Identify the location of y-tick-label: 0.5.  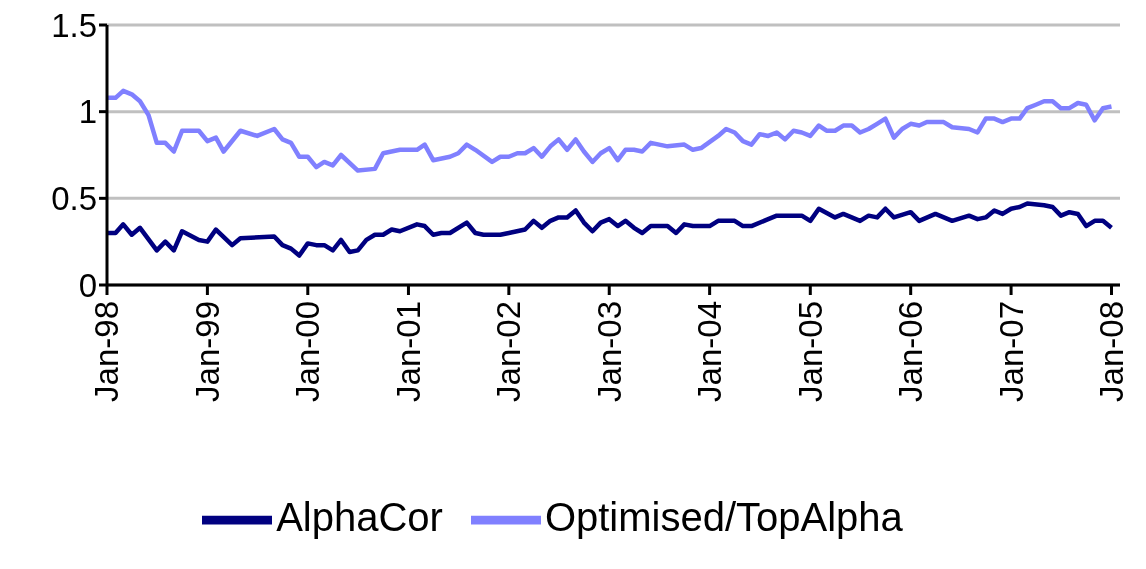
(74, 199).